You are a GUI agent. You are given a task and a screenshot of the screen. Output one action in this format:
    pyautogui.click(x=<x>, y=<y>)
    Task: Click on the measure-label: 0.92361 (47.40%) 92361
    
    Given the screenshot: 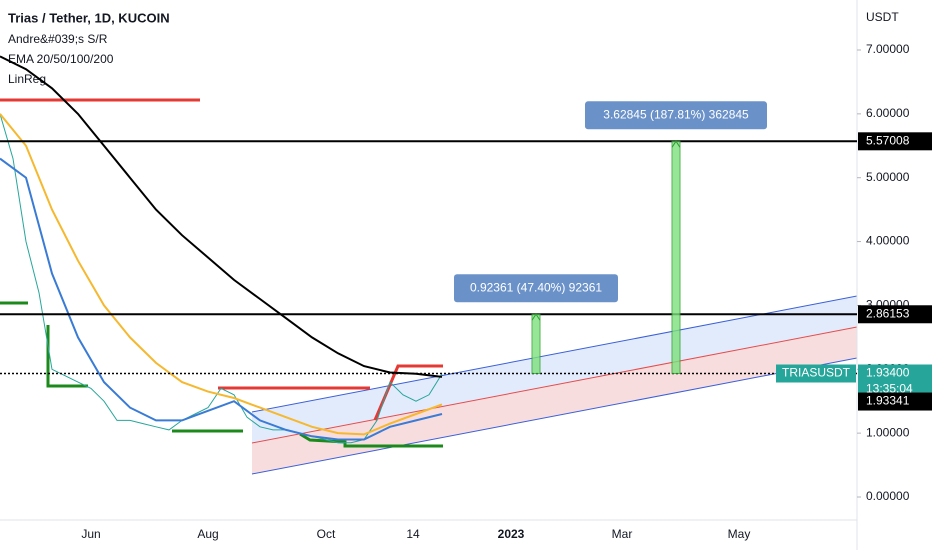 What is the action you would take?
    pyautogui.click(x=536, y=287)
    